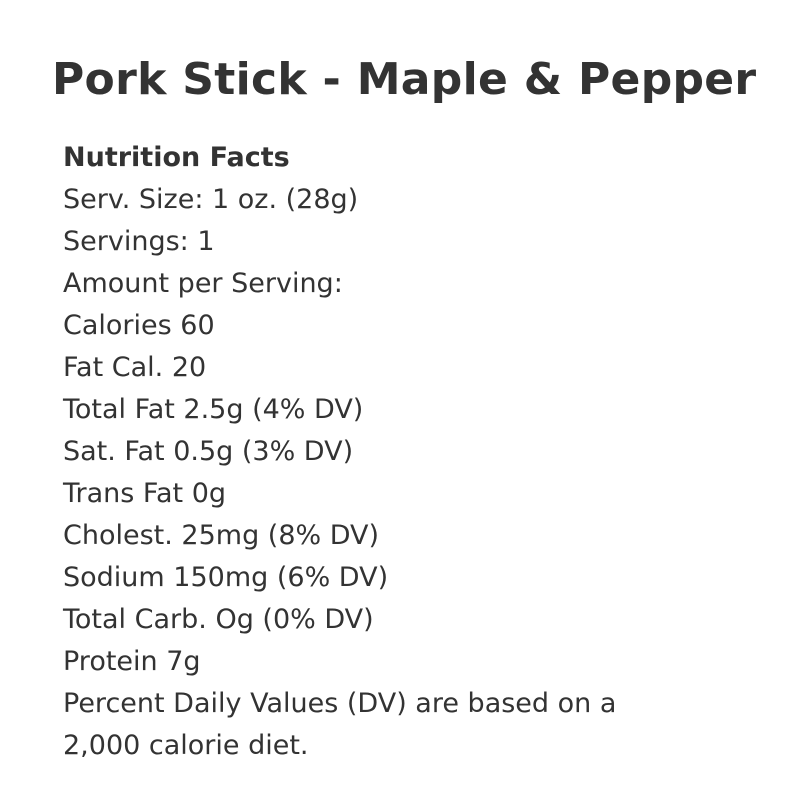  I want to click on saturated-fat: Sat. Fat 0.5g (3% DV), so click(208, 451).